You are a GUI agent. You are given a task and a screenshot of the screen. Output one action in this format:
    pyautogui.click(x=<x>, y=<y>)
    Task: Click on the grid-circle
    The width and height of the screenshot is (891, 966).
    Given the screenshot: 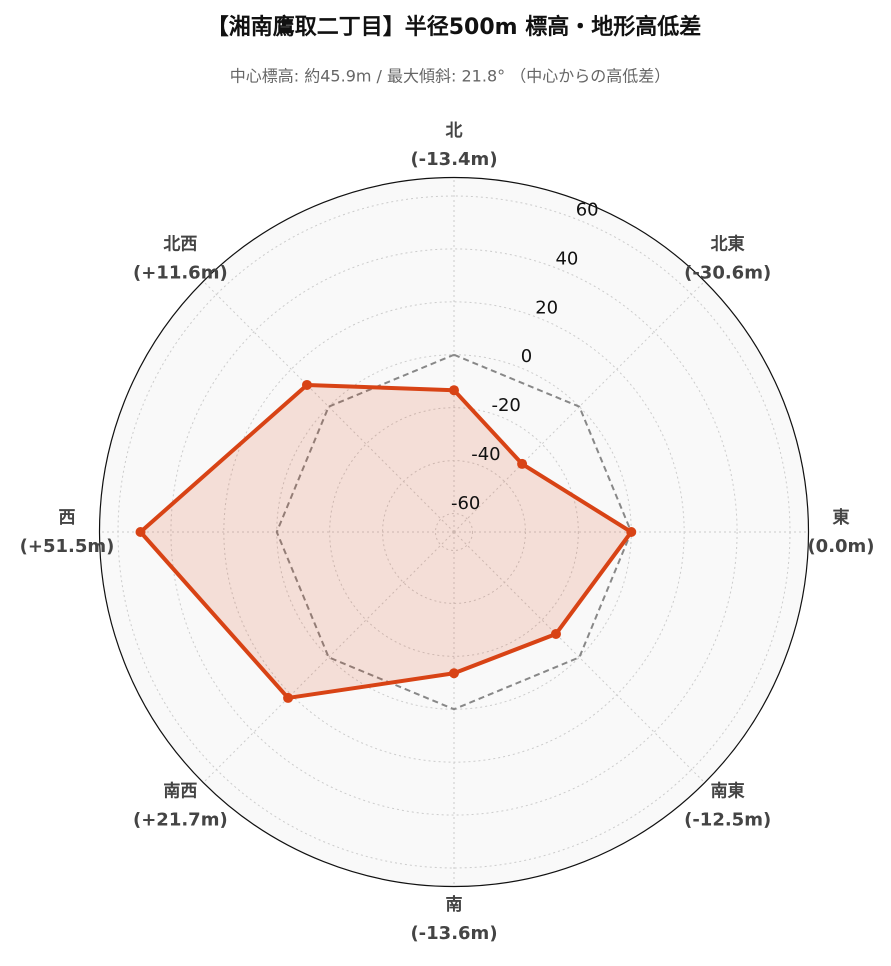 What is the action you would take?
    pyautogui.click(x=454, y=532)
    